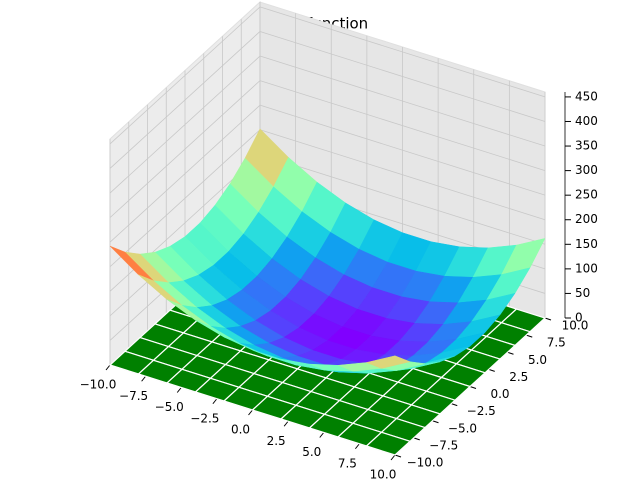 This screenshot has width=640, height=480. I want to click on surface-cell, so click(388, 362).